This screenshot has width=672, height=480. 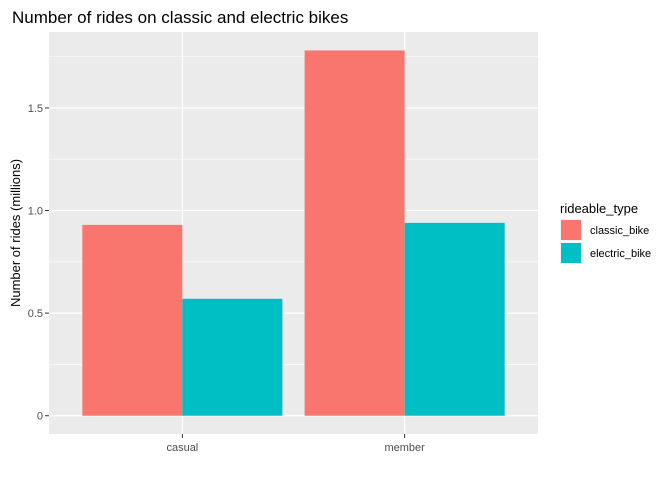 I want to click on y-axis-title: Number of rides (millions), so click(x=15, y=233).